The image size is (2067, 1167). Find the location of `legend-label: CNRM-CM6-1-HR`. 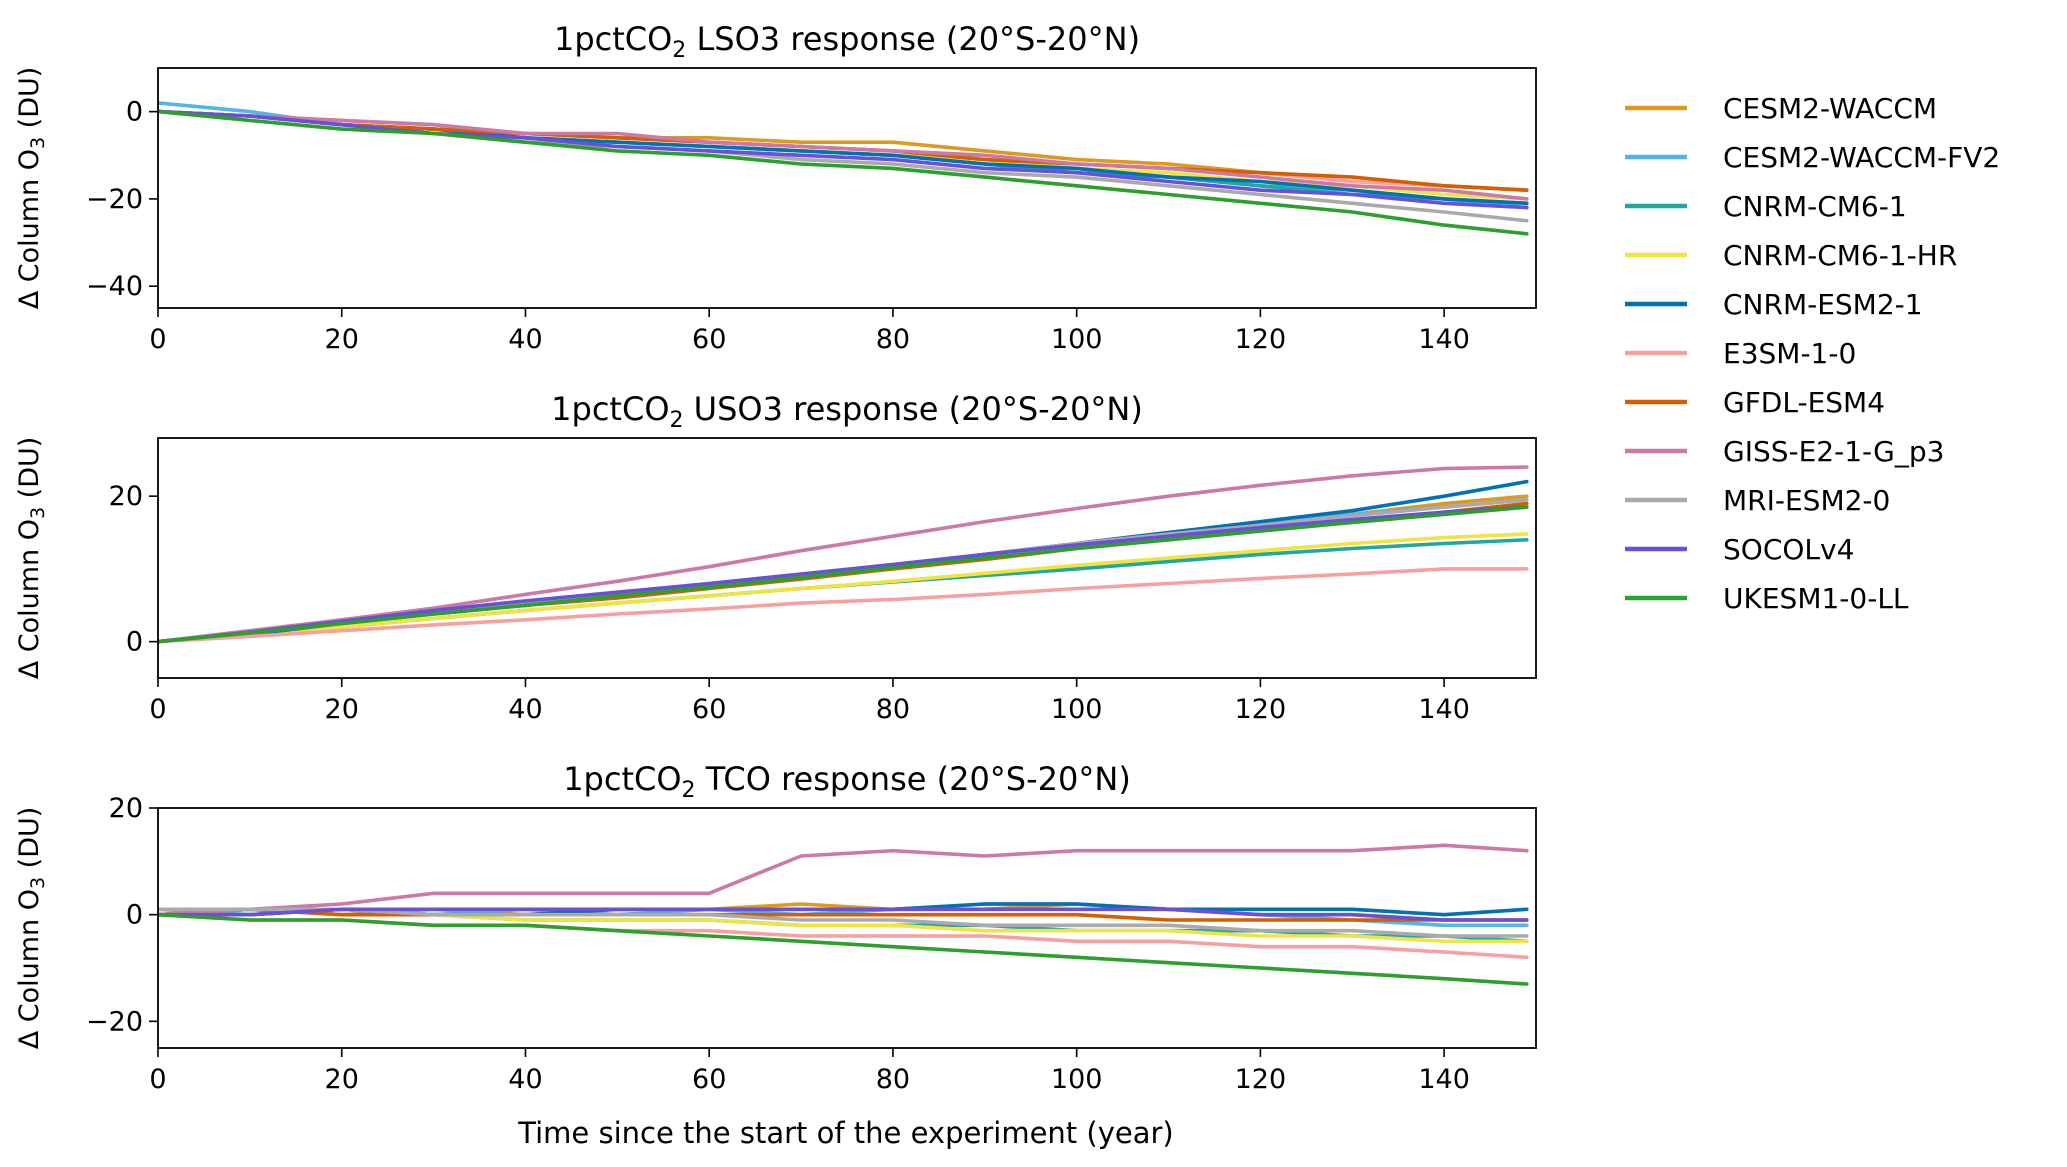

legend-label: CNRM-CM6-1-HR is located at coordinates (1840, 255).